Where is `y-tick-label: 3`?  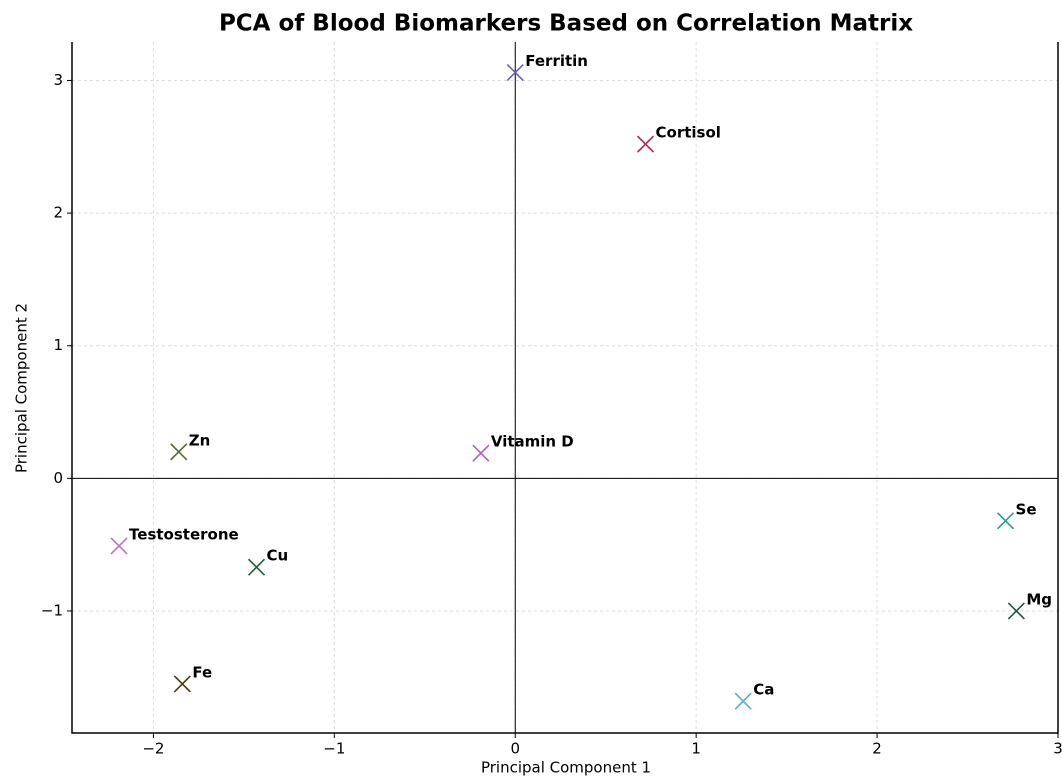 y-tick-label: 3 is located at coordinates (58, 80).